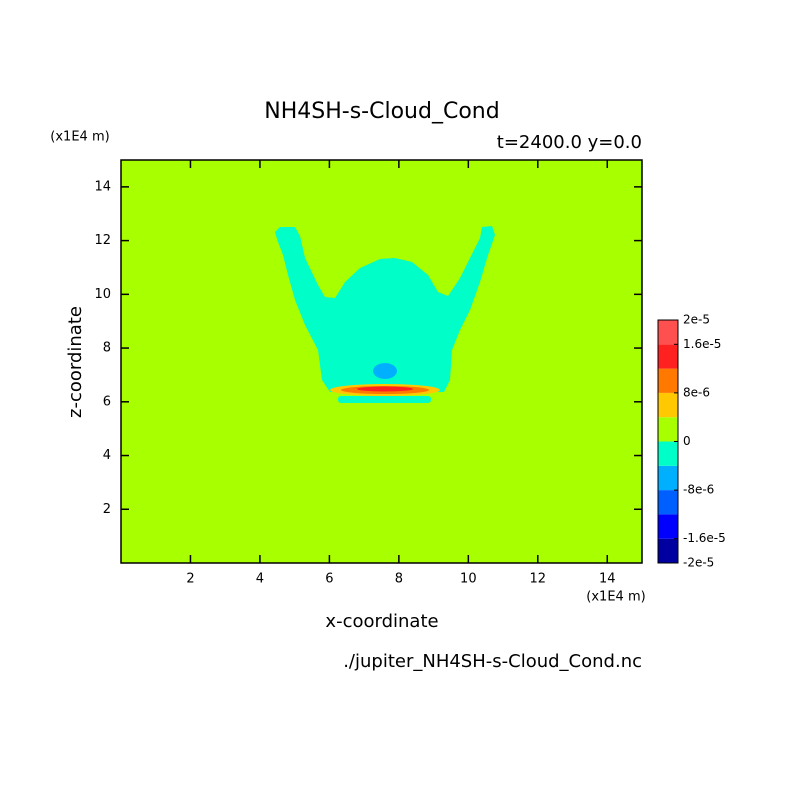 This screenshot has width=804, height=804. What do you see at coordinates (569, 142) in the screenshot?
I see `chart-subtitle: t=2400.0 y=0.0` at bounding box center [569, 142].